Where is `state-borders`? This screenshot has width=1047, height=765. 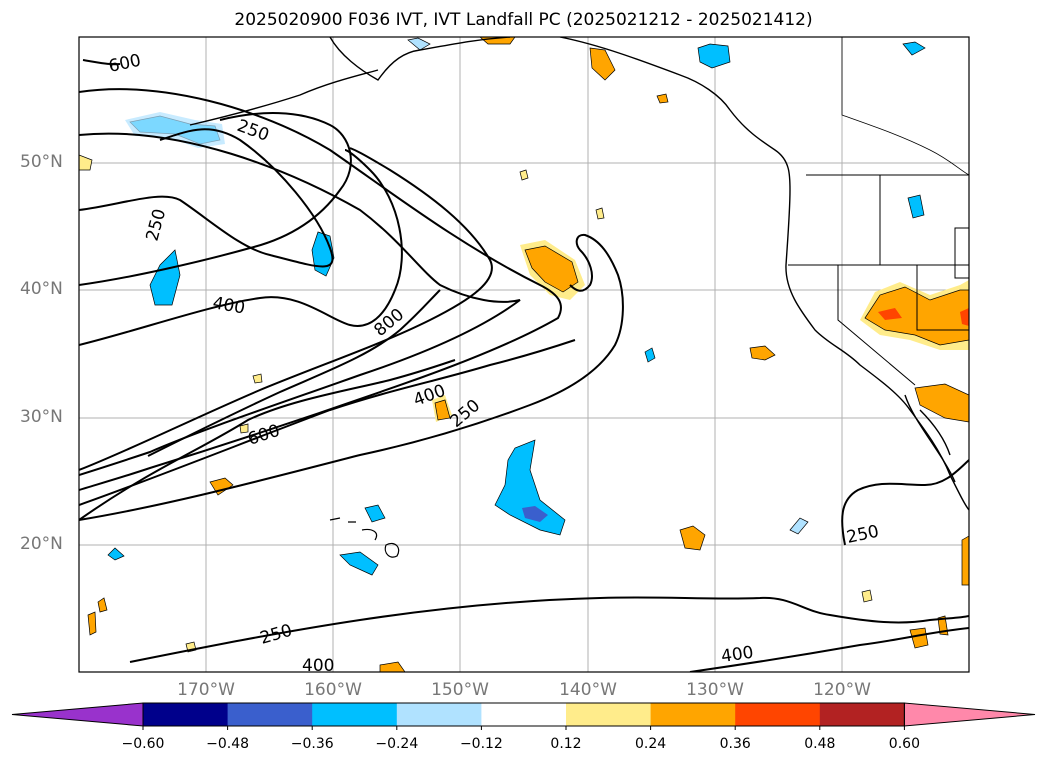 state-borders is located at coordinates (878, 280).